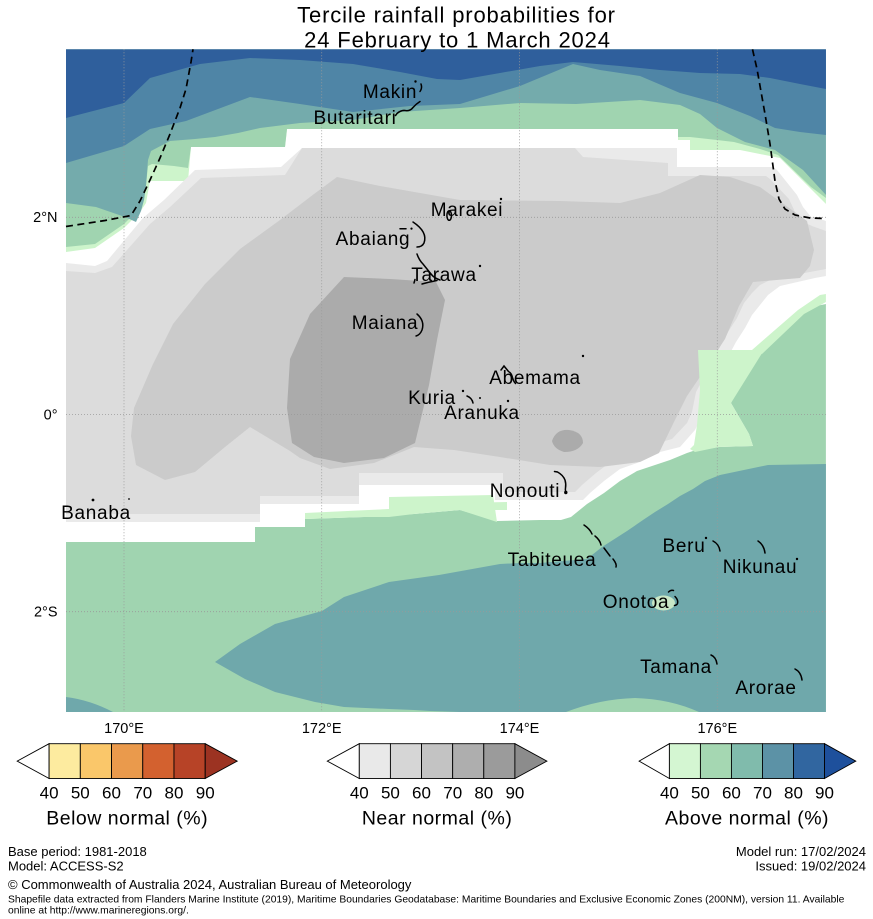 Image resolution: width=873 pixels, height=919 pixels. Describe the element at coordinates (45, 218) in the screenshot. I see `svg-text: 2°N` at that location.